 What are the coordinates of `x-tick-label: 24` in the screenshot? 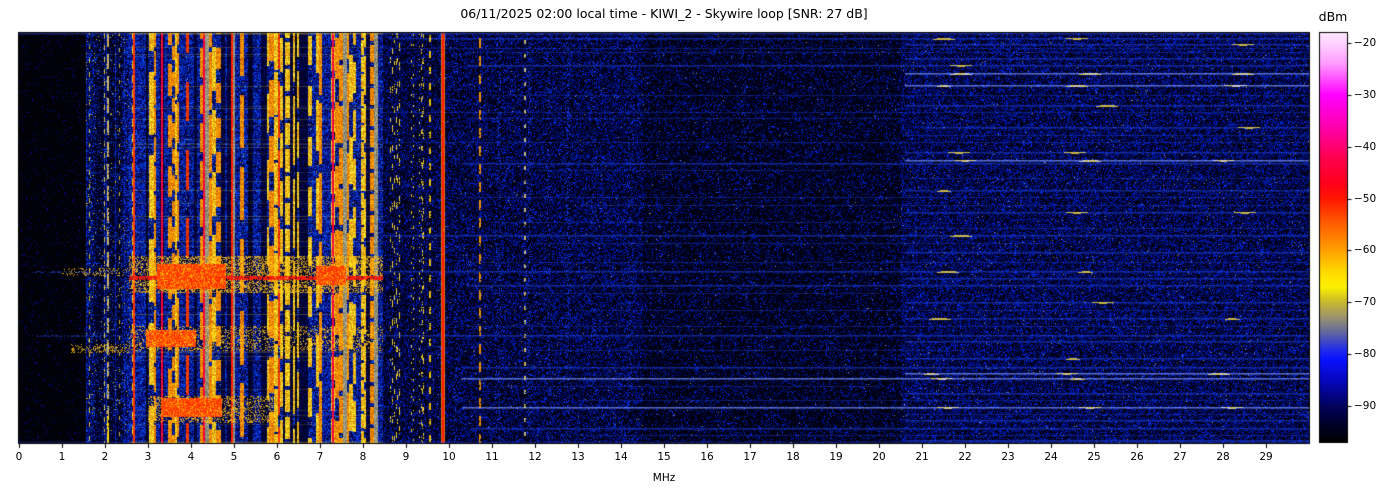 It's located at (1051, 457).